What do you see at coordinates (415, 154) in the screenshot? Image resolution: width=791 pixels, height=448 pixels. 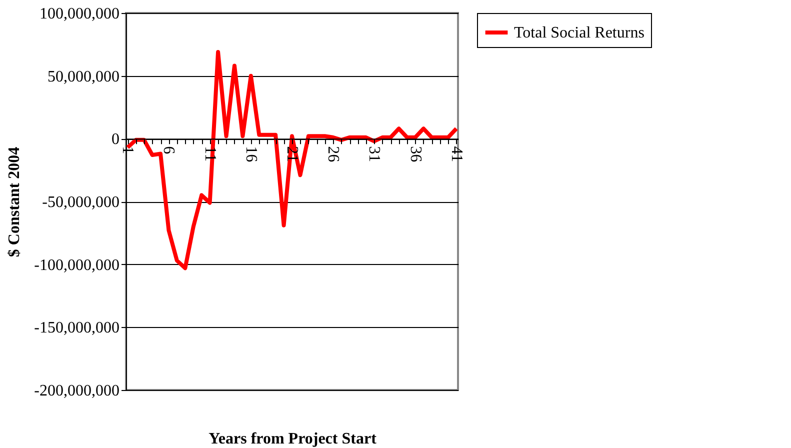 I see `x-tick-label: 36` at bounding box center [415, 154].